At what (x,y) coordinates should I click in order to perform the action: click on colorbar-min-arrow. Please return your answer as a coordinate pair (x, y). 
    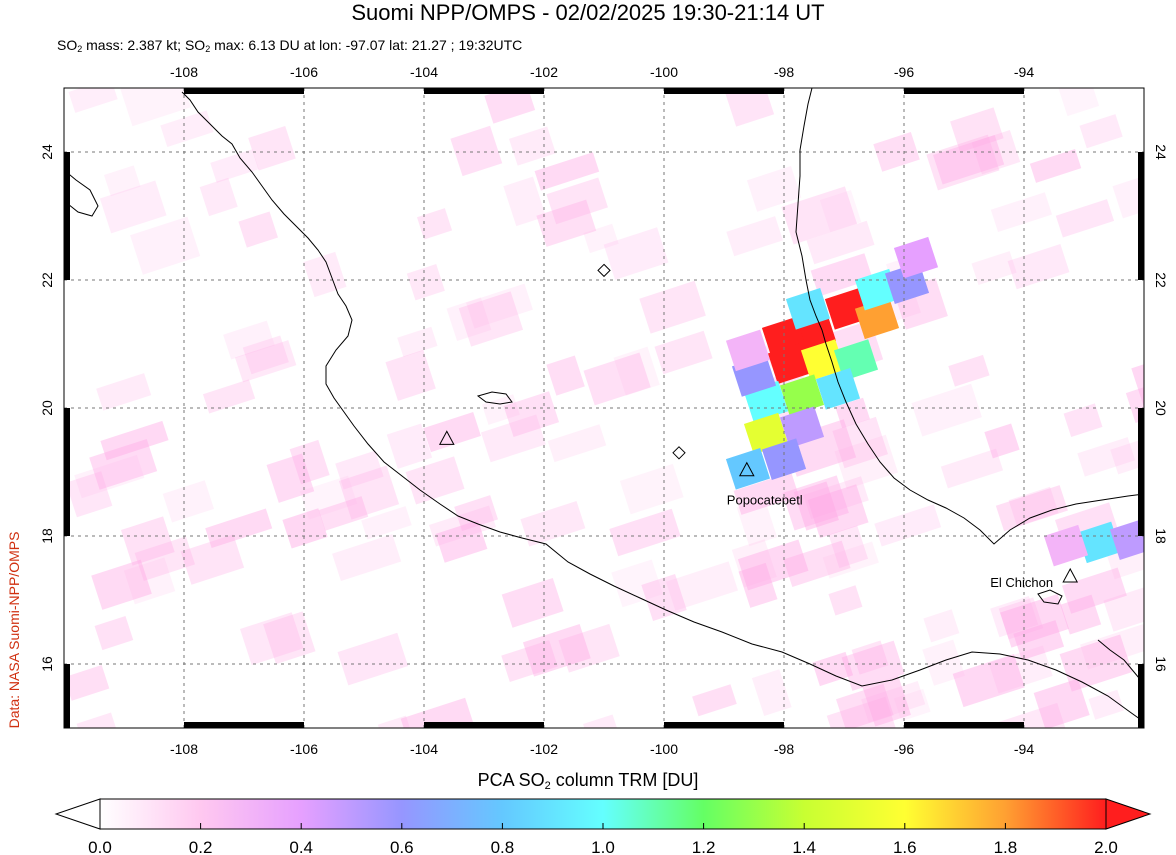
    Looking at the image, I should click on (77, 814).